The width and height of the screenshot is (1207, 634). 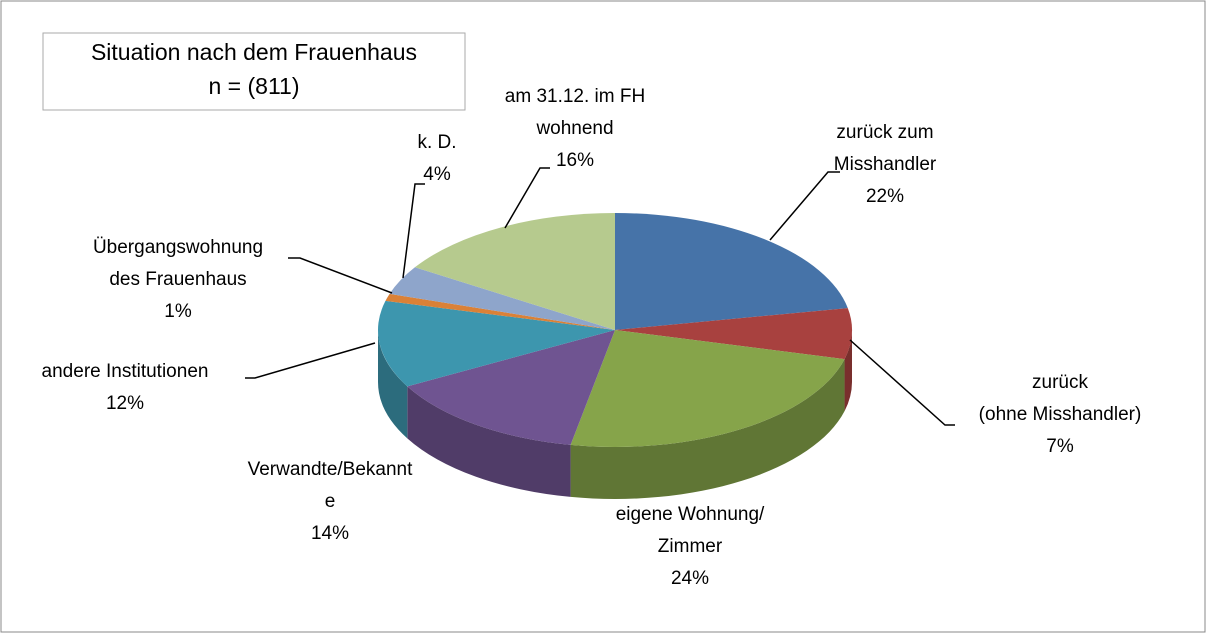 What do you see at coordinates (575, 112) in the screenshot?
I see `category-label: am 31.12. im FH wohnend` at bounding box center [575, 112].